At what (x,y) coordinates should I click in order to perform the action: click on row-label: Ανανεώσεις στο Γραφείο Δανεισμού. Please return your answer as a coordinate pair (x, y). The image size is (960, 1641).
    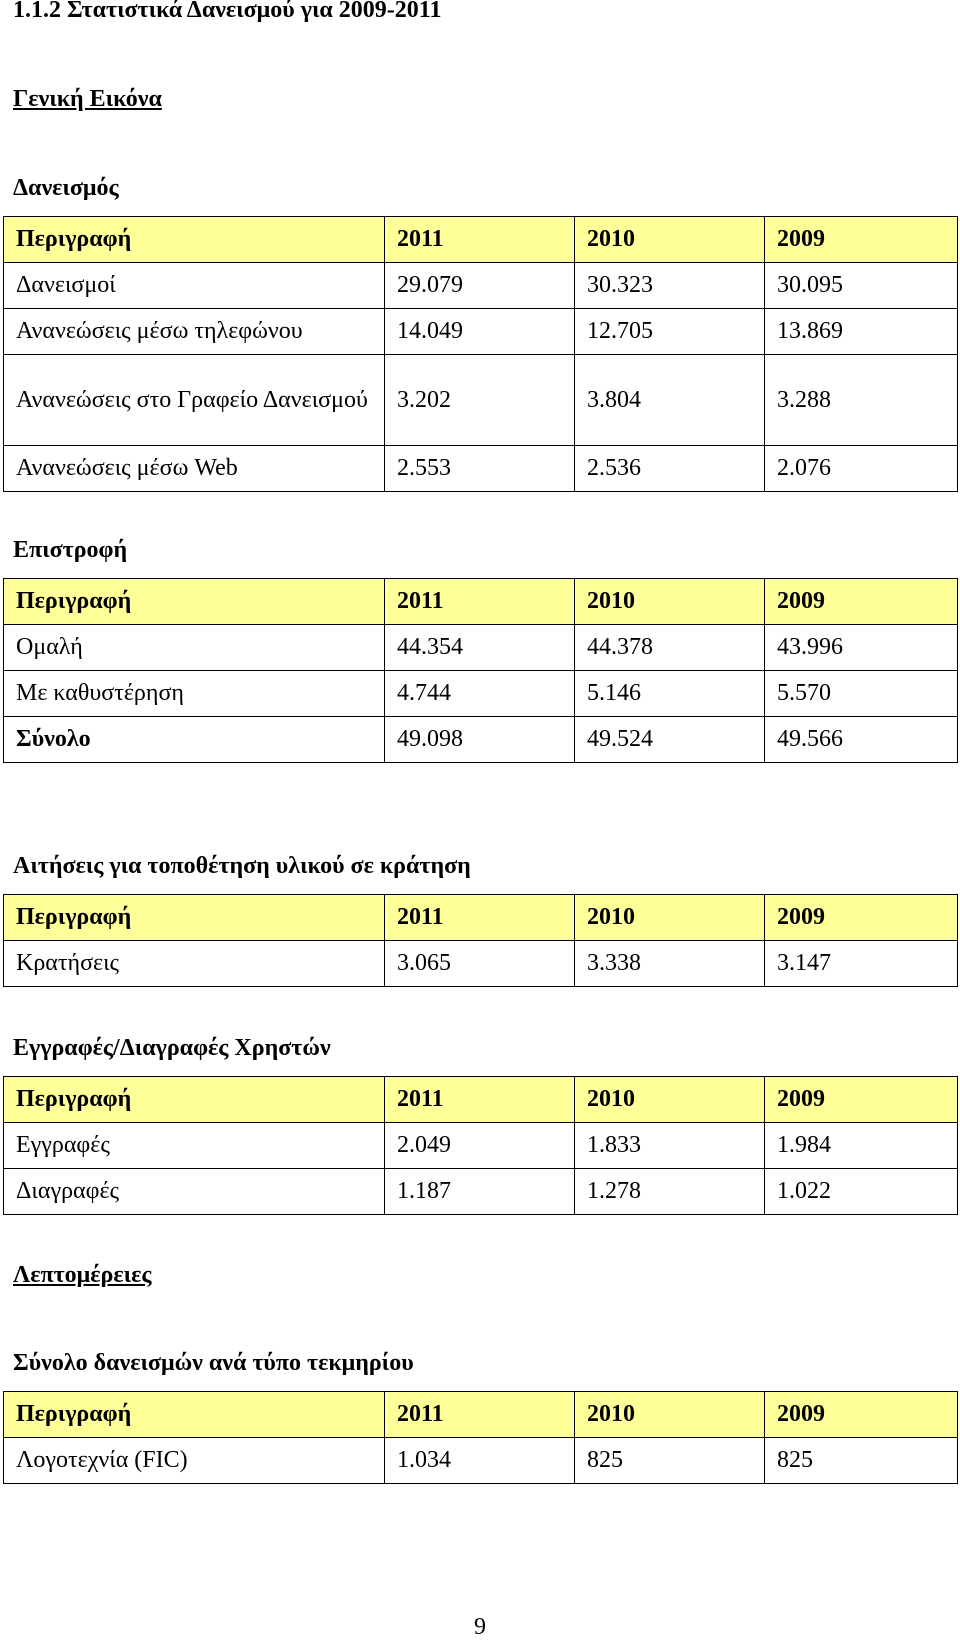
    Looking at the image, I should click on (194, 400).